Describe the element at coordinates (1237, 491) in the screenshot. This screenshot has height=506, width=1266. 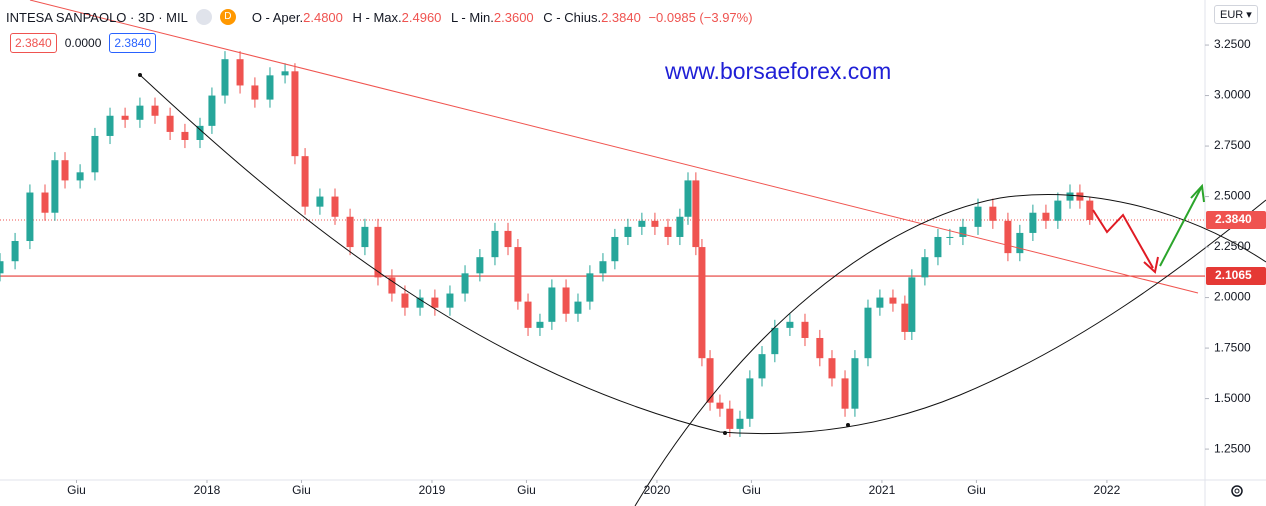
I see `settings-icon` at that location.